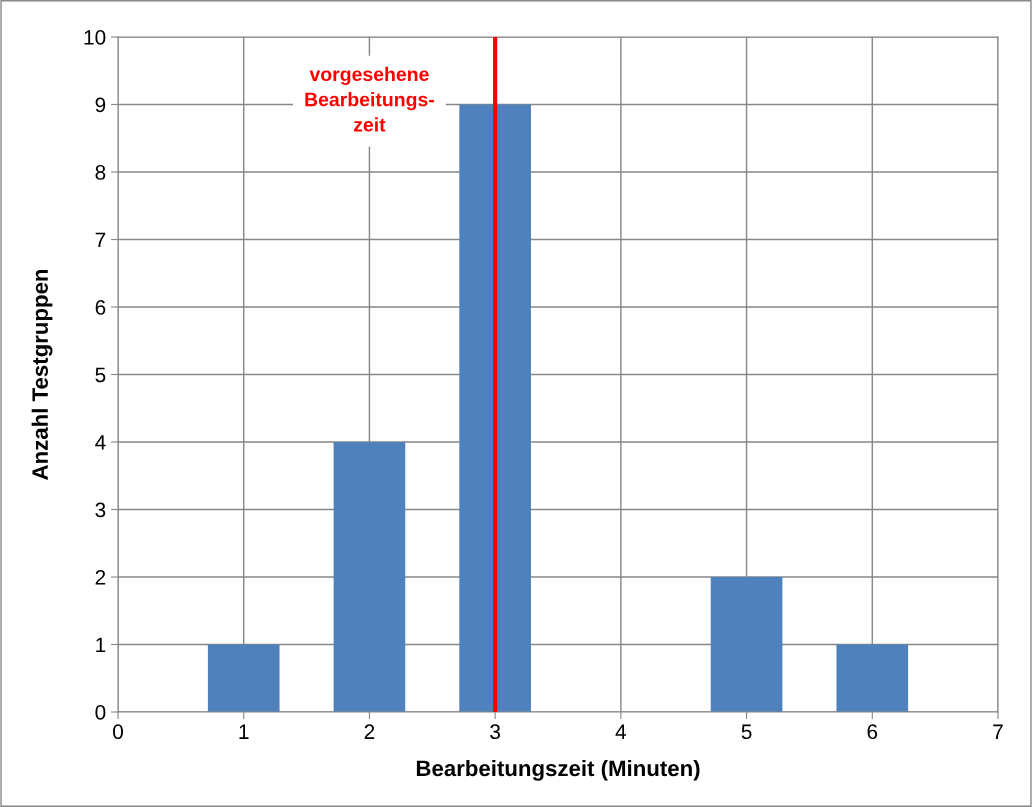 Image resolution: width=1032 pixels, height=807 pixels. I want to click on x-axis-title: Bearbeitungszeit (Minuten), so click(558, 770).